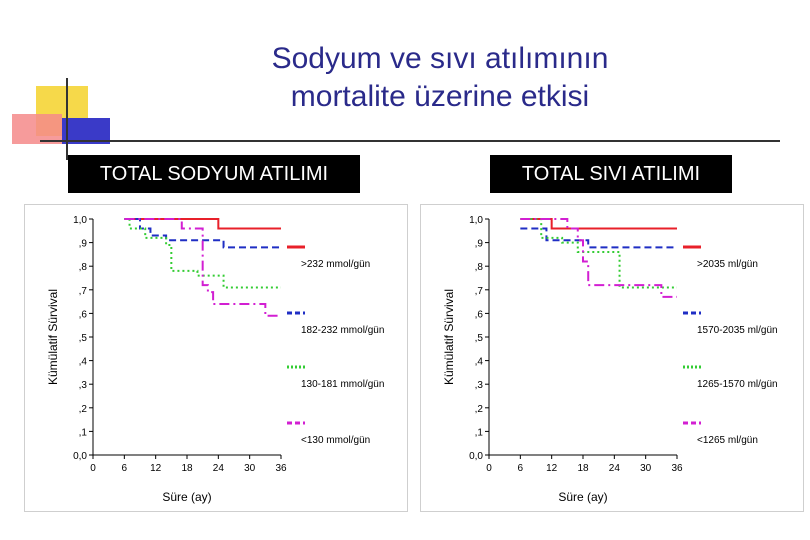 This screenshot has height=540, width=810. Describe the element at coordinates (440, 58) in the screenshot. I see `title-line-1: Sodyum ve sıvı atılımının` at that location.